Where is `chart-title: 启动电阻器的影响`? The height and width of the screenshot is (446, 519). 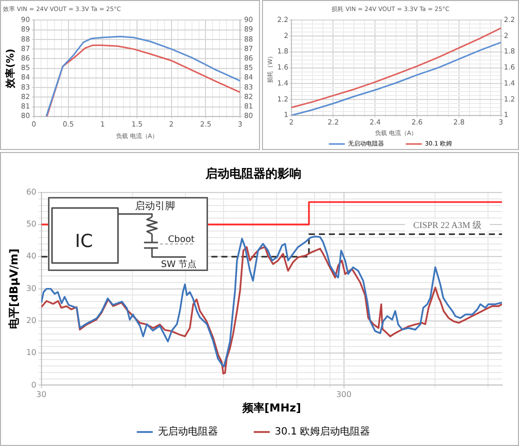
chart-title: 启动电阻器的影响 is located at coordinates (253, 173).